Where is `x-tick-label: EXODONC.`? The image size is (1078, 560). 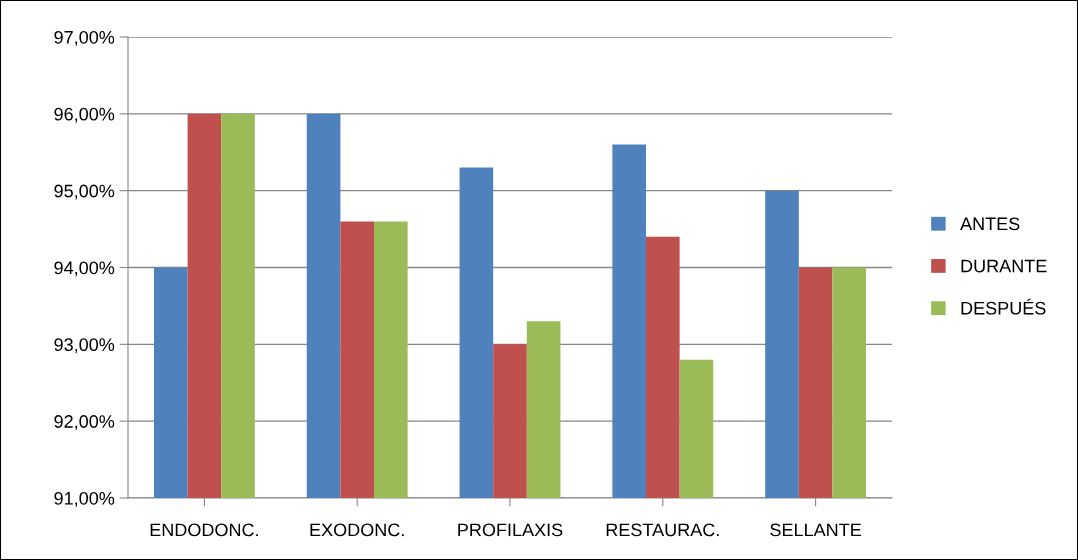 x-tick-label: EXODONC. is located at coordinates (357, 530).